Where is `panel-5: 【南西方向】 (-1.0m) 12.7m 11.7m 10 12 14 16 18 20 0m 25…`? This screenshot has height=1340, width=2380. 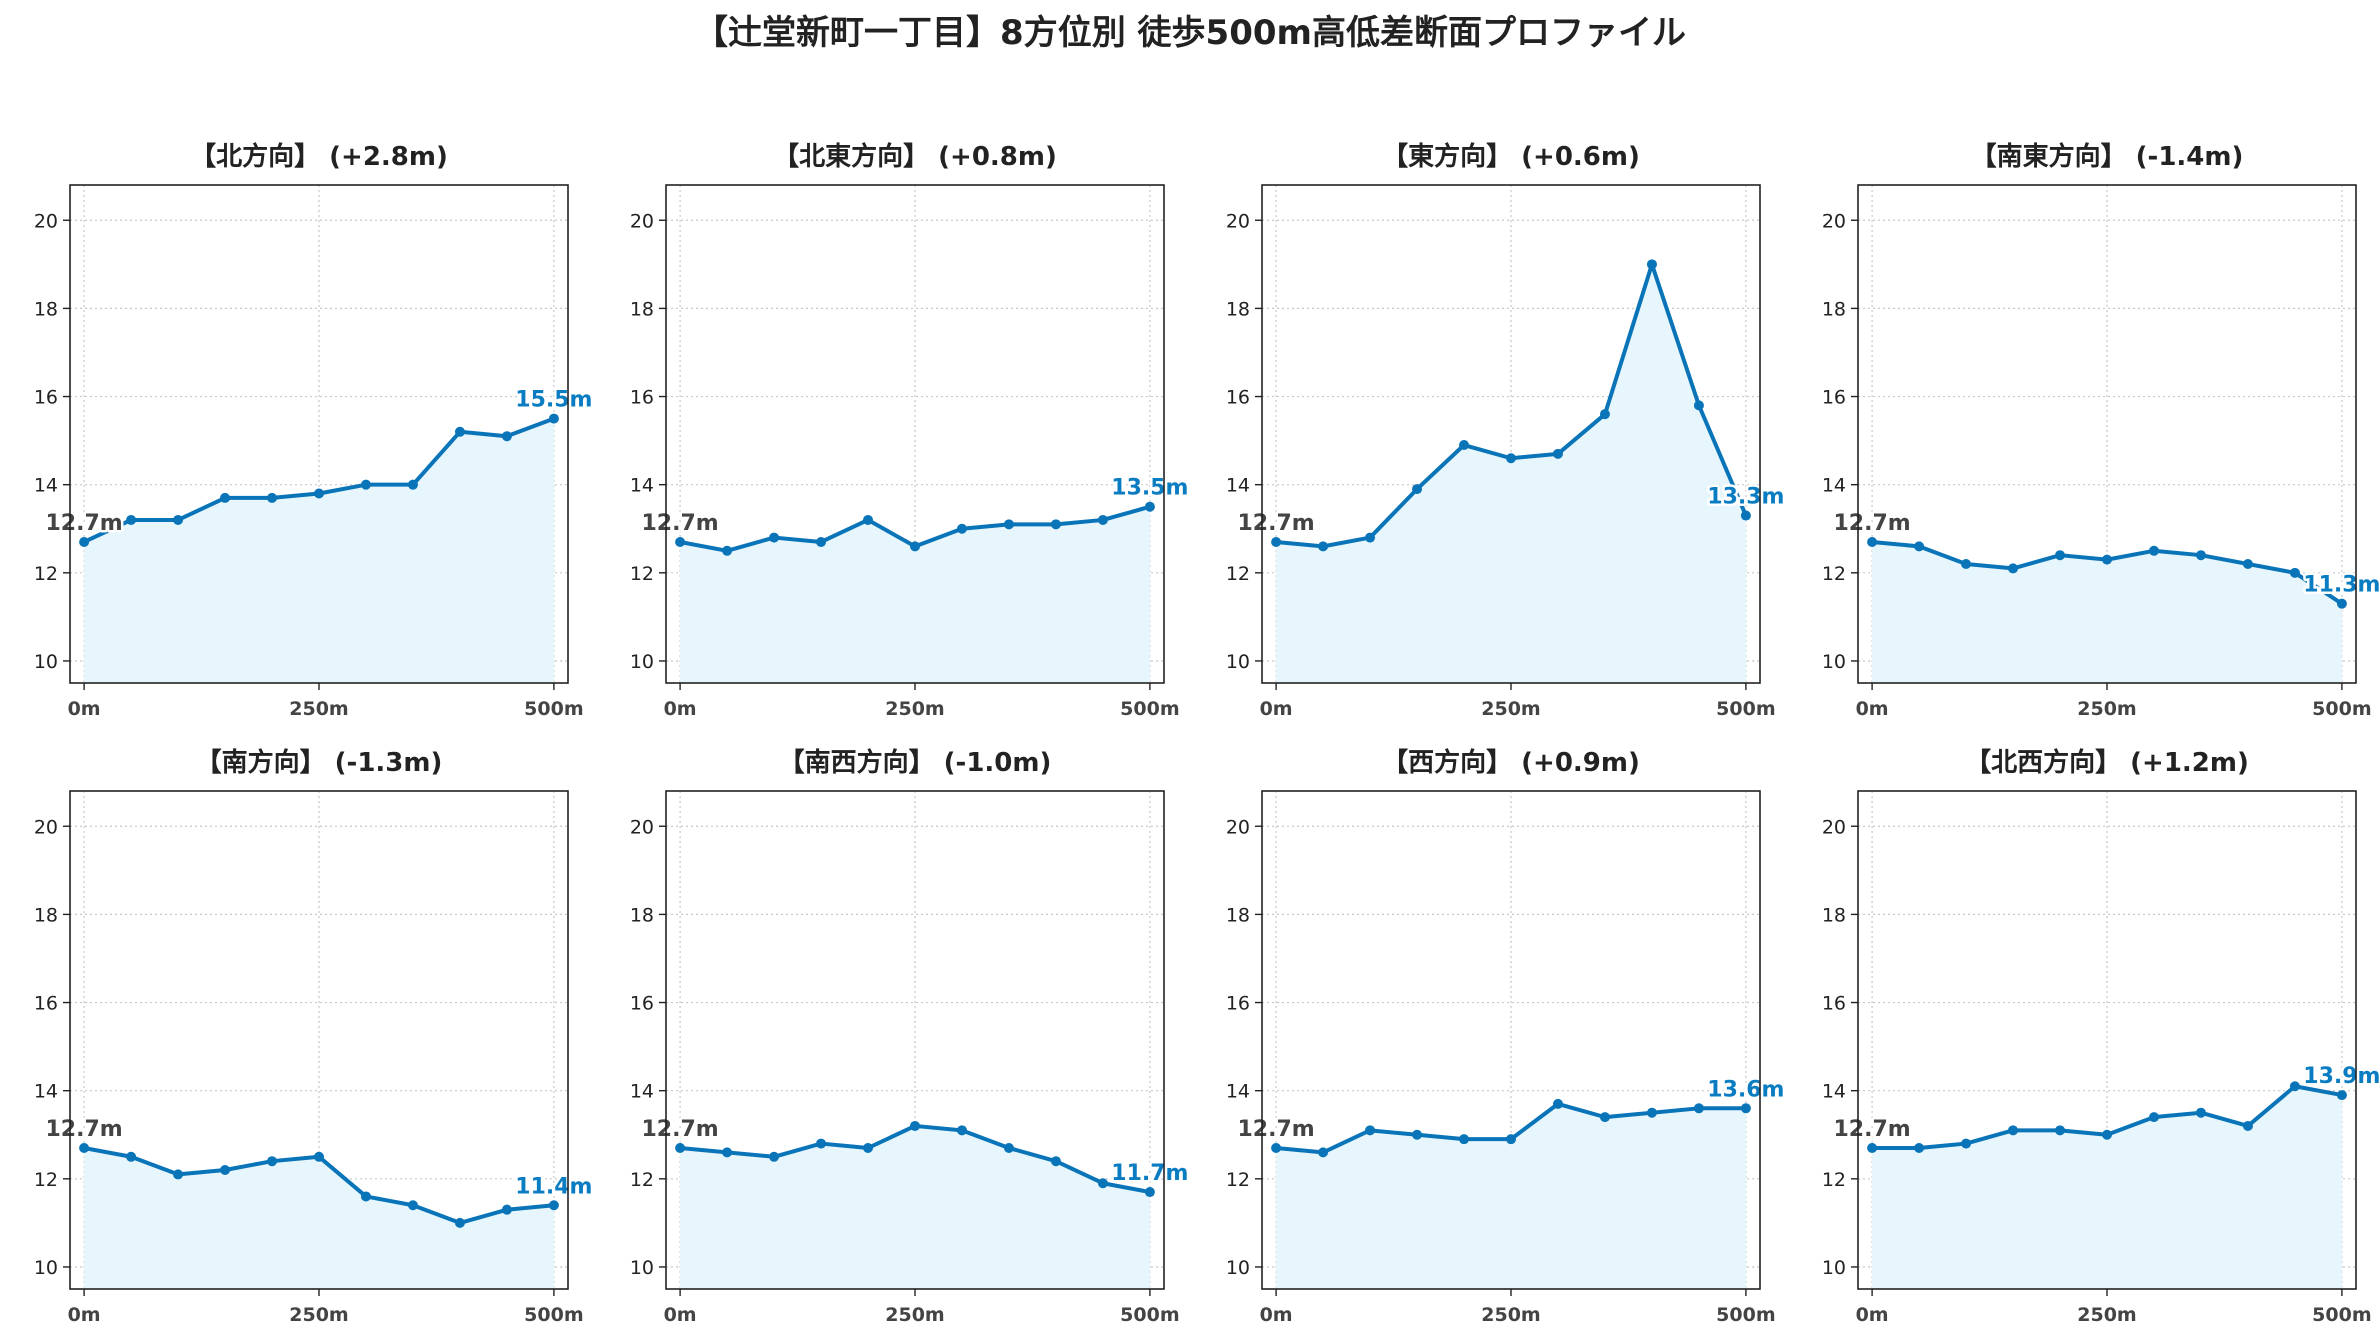
panel-5: 【南西方向】 (-1.0m) 12.7m 11.7m 10 12 14 16 18 20 0m 25… is located at coordinates (910, 1036).